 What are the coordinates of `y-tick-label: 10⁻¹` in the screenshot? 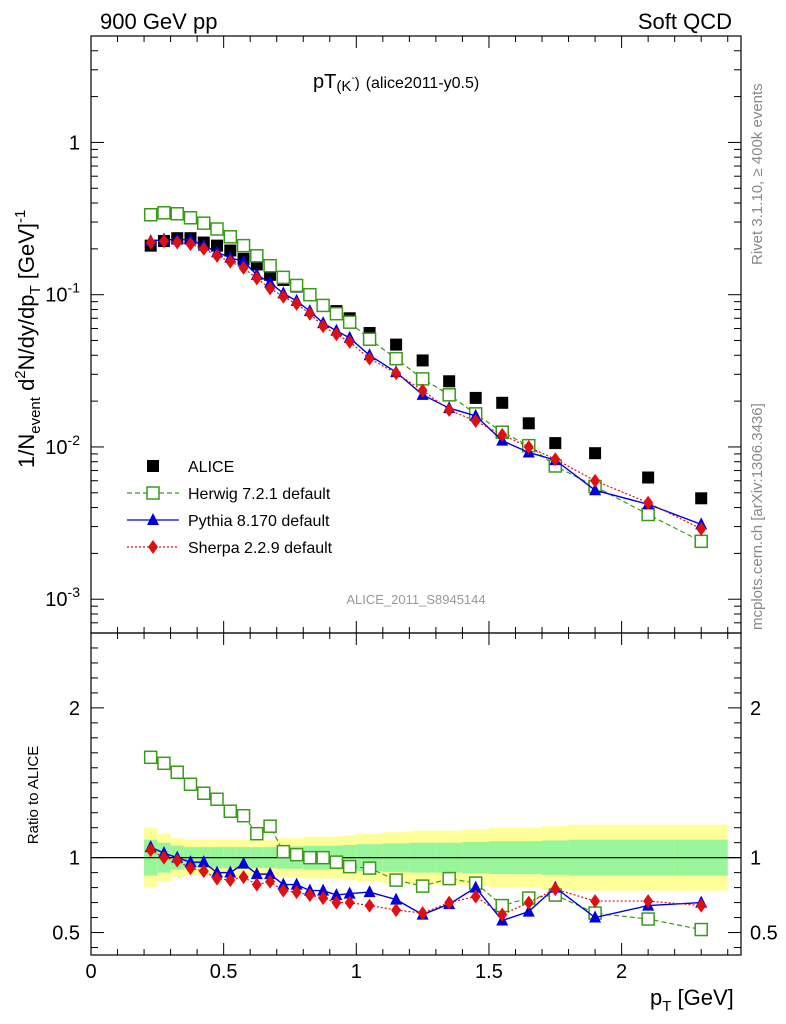 It's located at (62, 293).